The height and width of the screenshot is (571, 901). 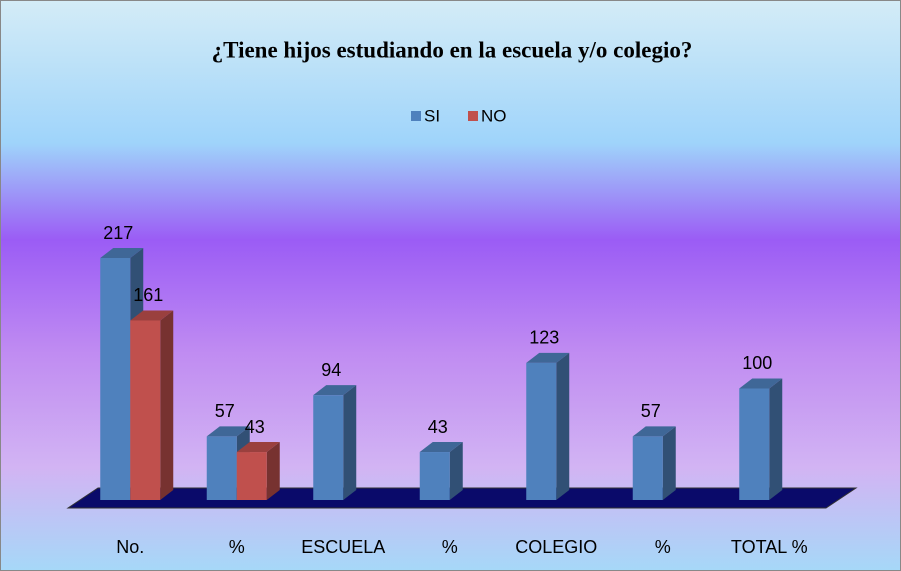 What do you see at coordinates (343, 547) in the screenshot?
I see `x-tick-label: ESCUELA` at bounding box center [343, 547].